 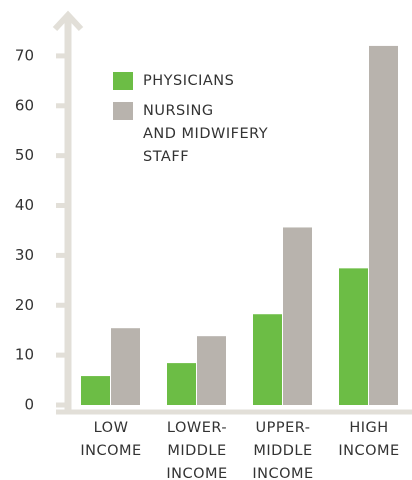 I want to click on y-tick-label: 30, so click(x=24, y=255).